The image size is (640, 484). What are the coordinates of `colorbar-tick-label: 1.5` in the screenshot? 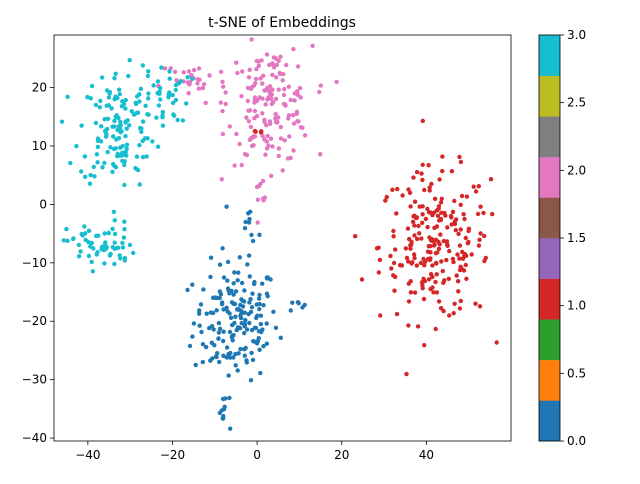 It's located at (576, 238).